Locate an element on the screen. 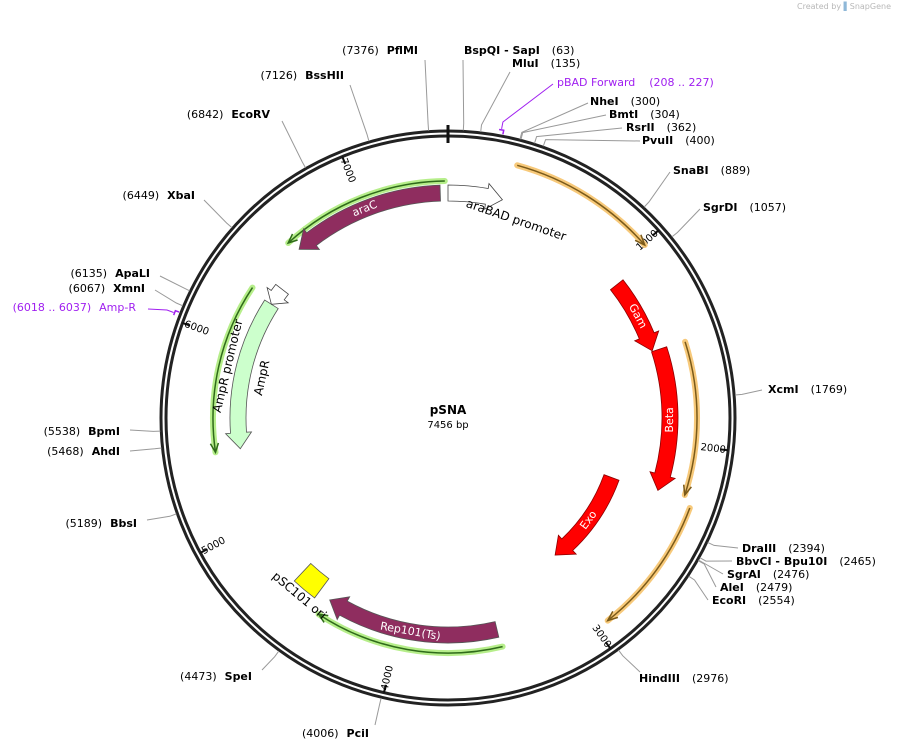  enzyme-position: 7126 is located at coordinates (279, 75).